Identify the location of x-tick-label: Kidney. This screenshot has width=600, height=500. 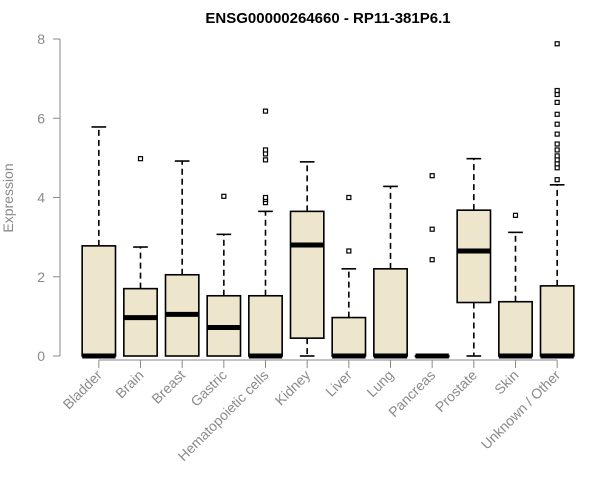
(293, 388).